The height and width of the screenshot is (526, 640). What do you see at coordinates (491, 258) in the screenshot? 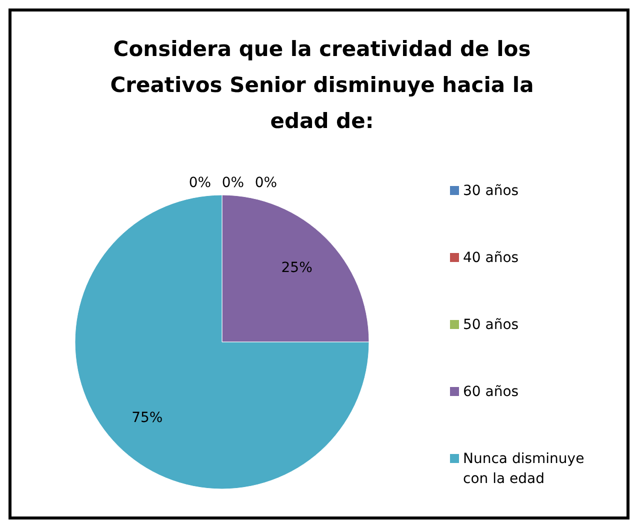
I see `legend-label: 40 años` at bounding box center [491, 258].